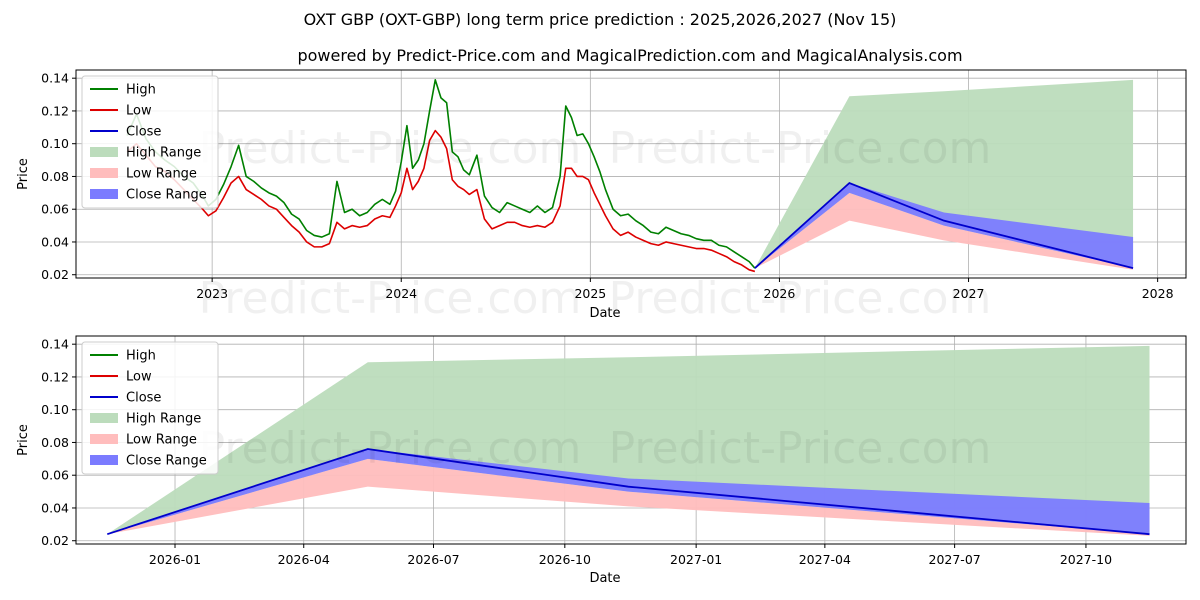 The height and width of the screenshot is (600, 1200). I want to click on x-tick-label: 2026-04, so click(304, 559).